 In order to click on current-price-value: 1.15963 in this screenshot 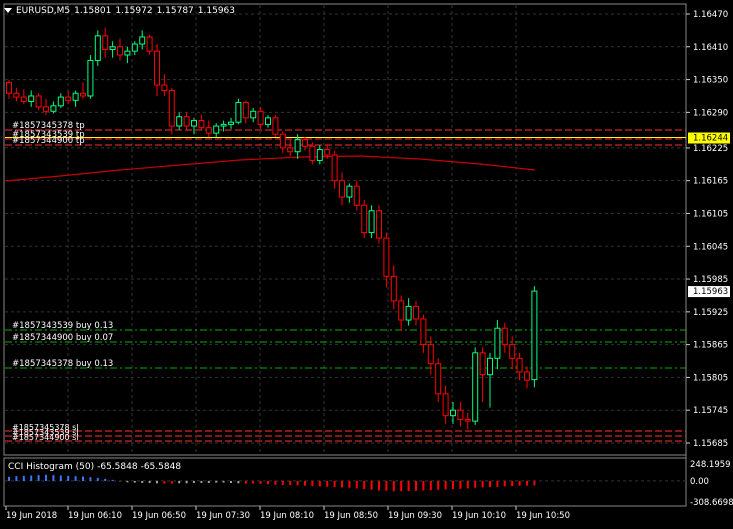, I will do `click(710, 292)`.